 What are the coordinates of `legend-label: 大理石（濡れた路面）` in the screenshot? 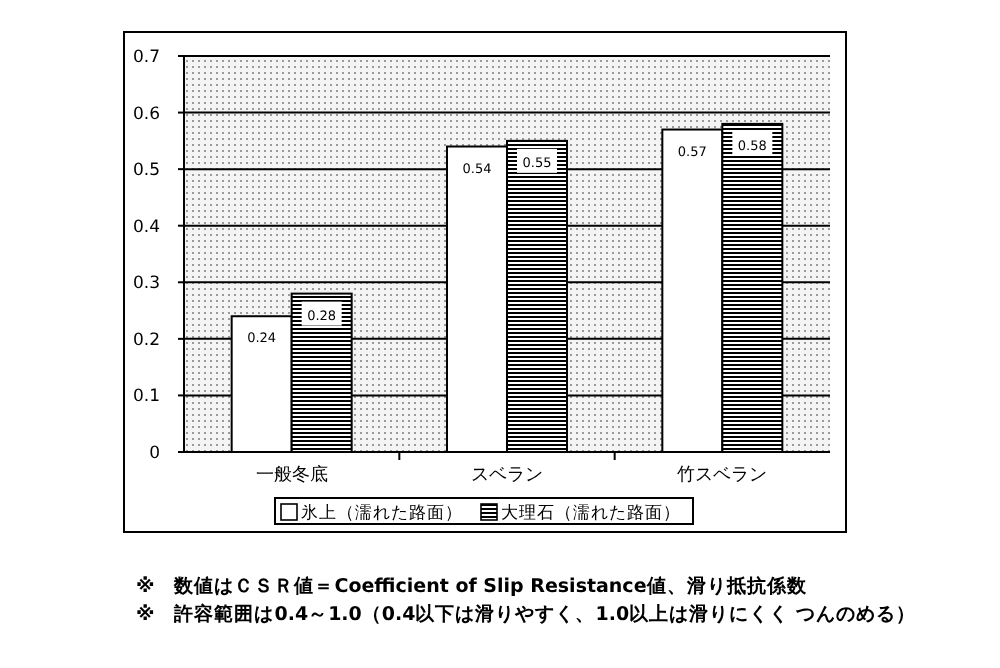 It's located at (591, 513).